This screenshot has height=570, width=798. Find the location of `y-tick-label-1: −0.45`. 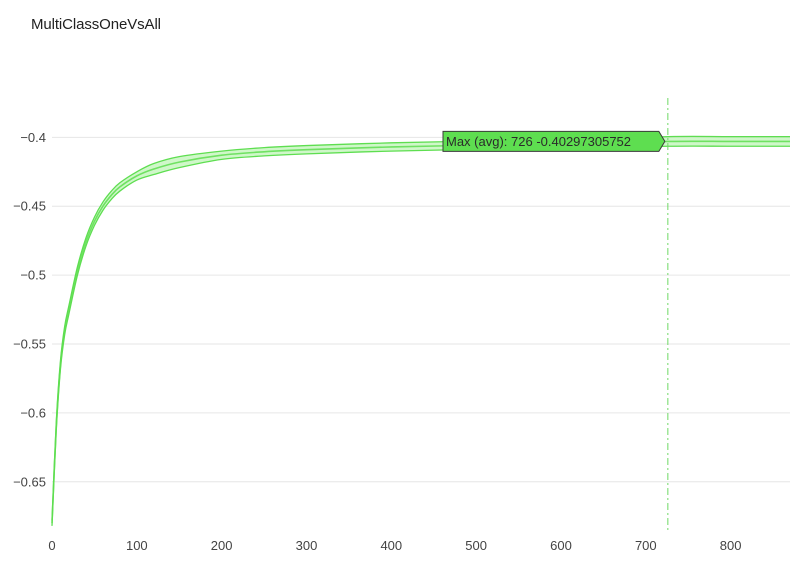

y-tick-label-1: −0.45 is located at coordinates (29, 206).